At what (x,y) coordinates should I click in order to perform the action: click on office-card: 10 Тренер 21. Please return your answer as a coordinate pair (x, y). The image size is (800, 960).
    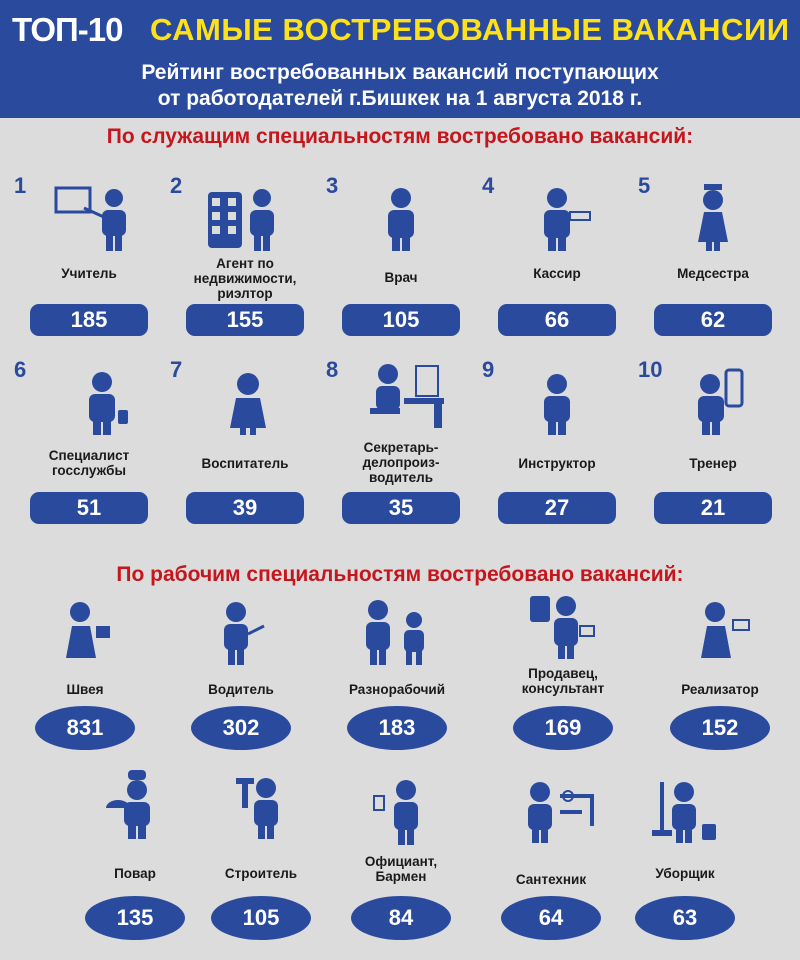
    Looking at the image, I should click on (713, 441).